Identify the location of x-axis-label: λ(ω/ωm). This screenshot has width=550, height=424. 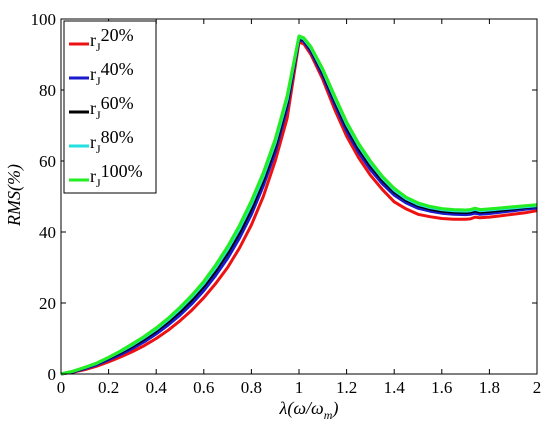
(309, 410).